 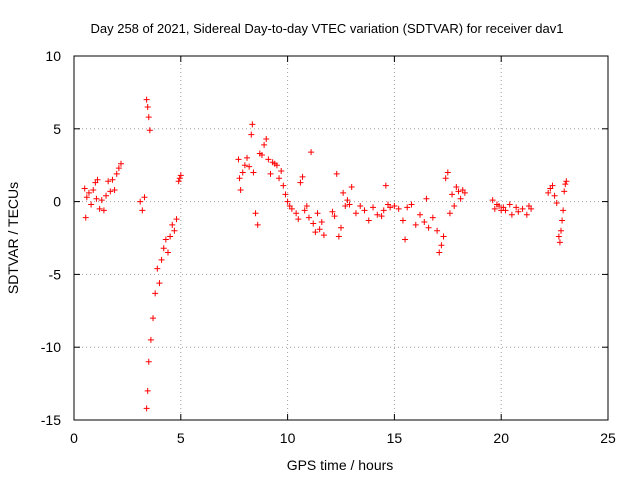 What do you see at coordinates (288, 438) in the screenshot?
I see `x-tick-label: 10` at bounding box center [288, 438].